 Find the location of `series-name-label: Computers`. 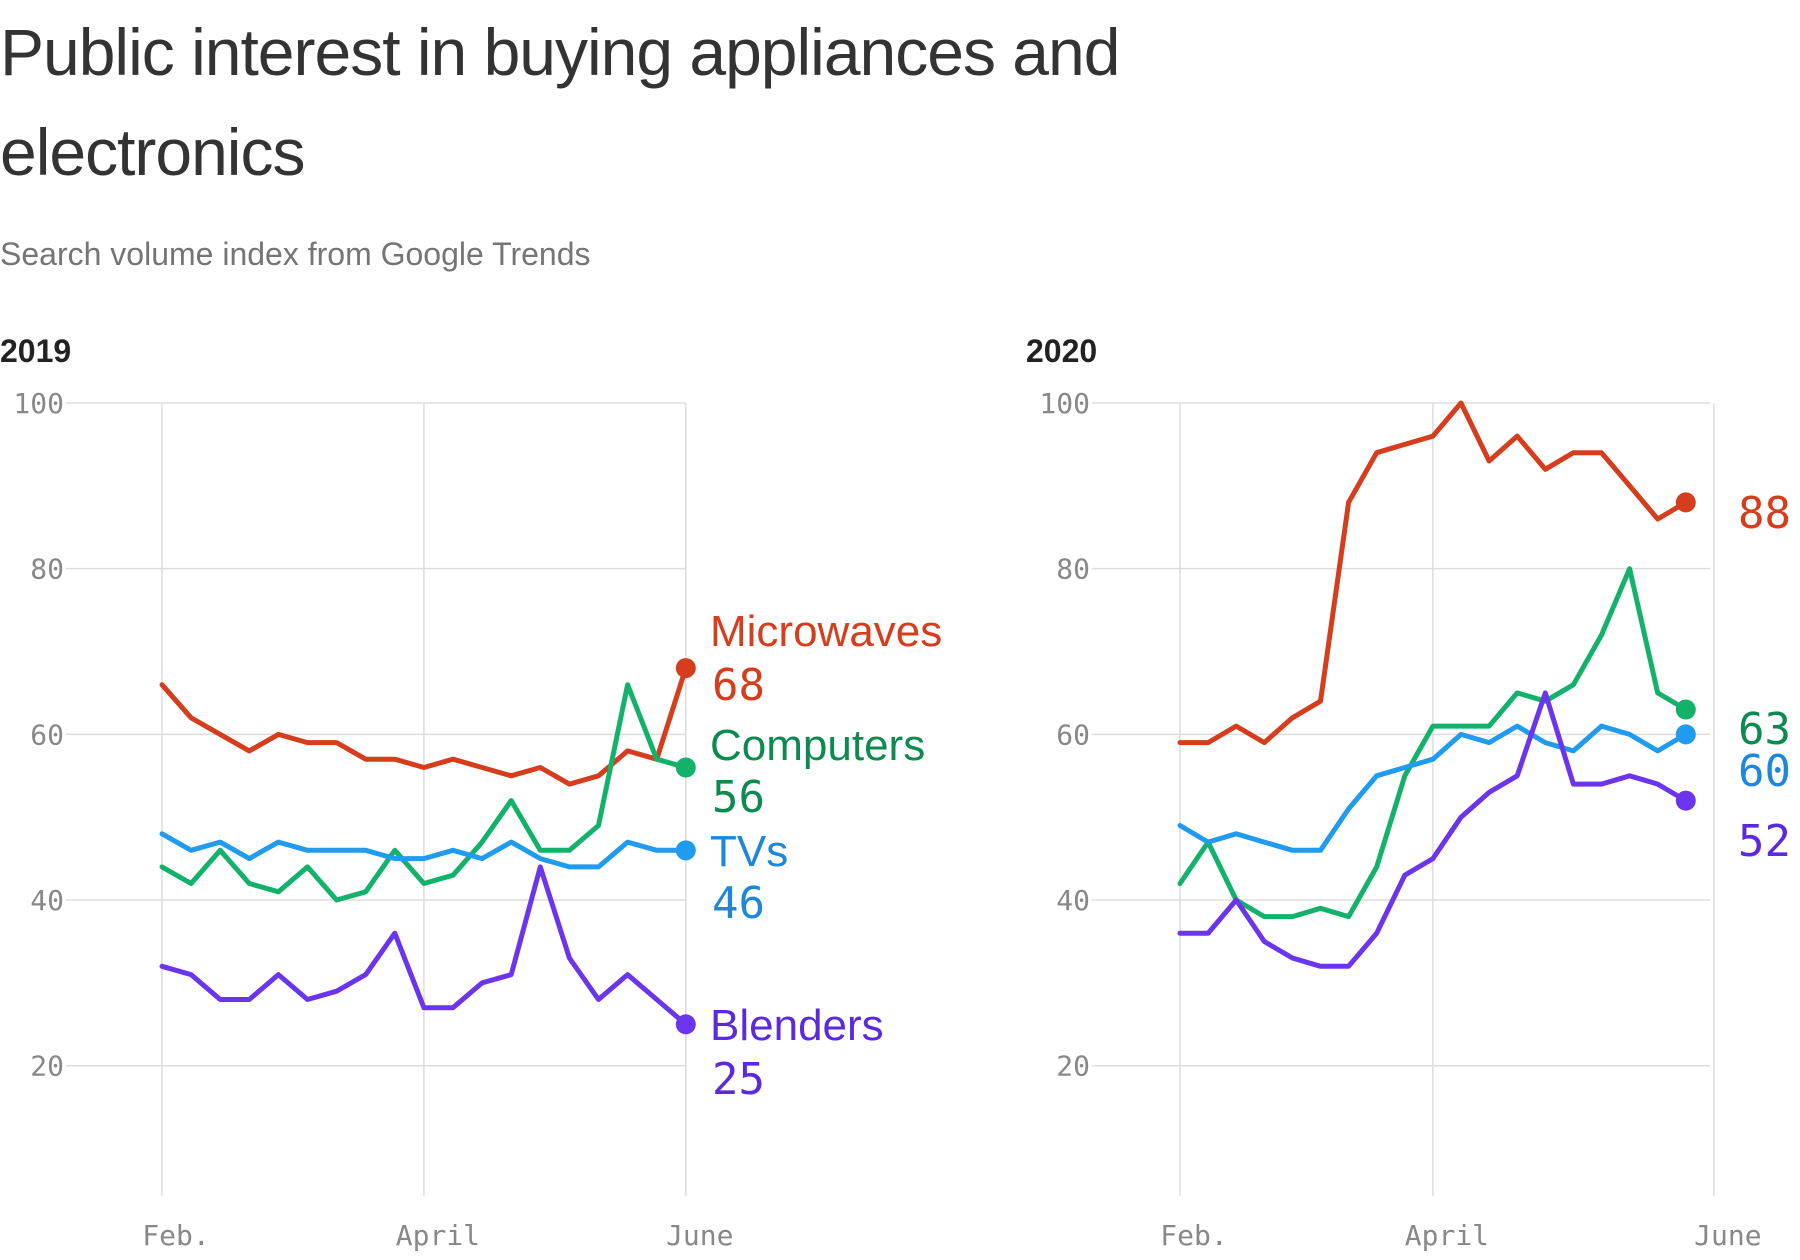

series-name-label: Computers is located at coordinates (817, 745).